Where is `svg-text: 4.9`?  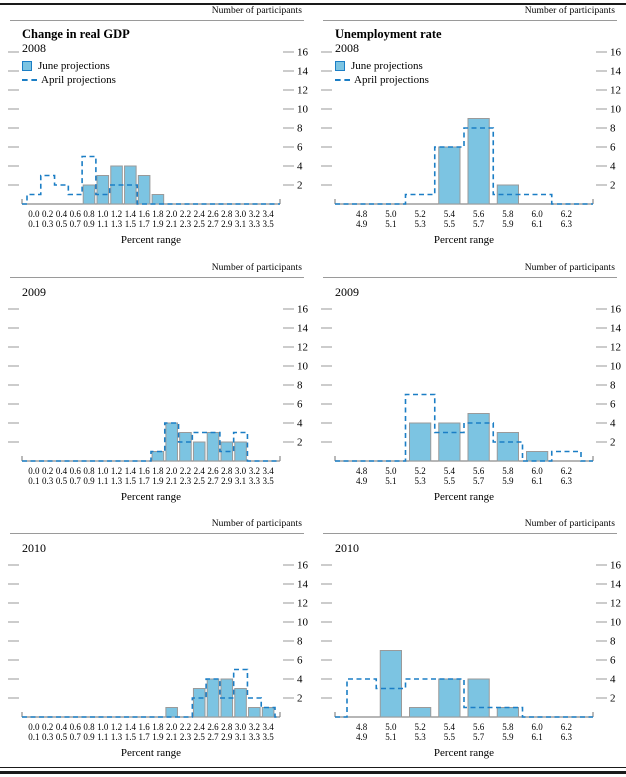
svg-text: 4.9 is located at coordinates (362, 737).